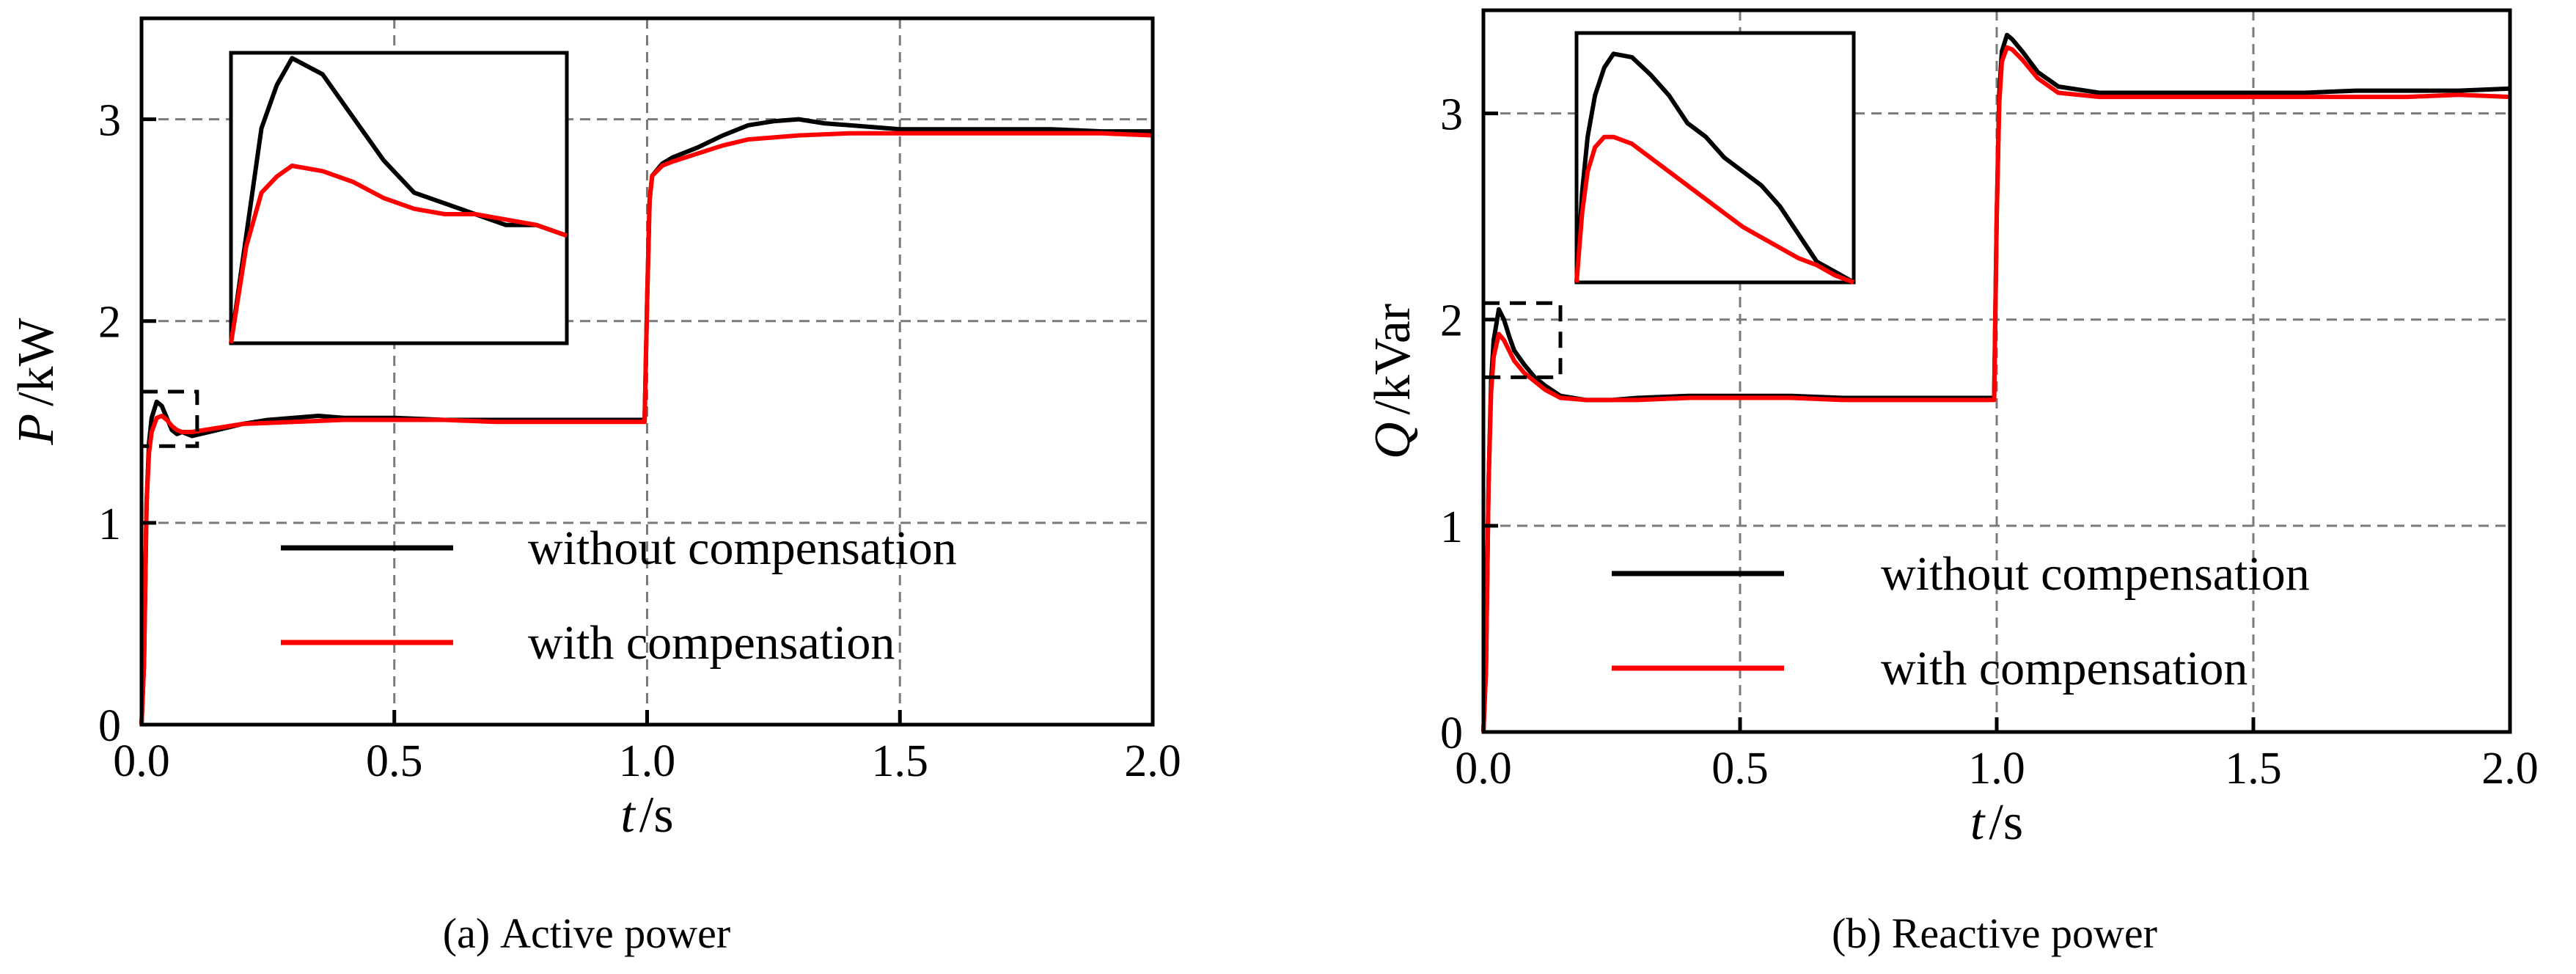  What do you see at coordinates (37, 430) in the screenshot?
I see `y-axis-variable: P` at bounding box center [37, 430].